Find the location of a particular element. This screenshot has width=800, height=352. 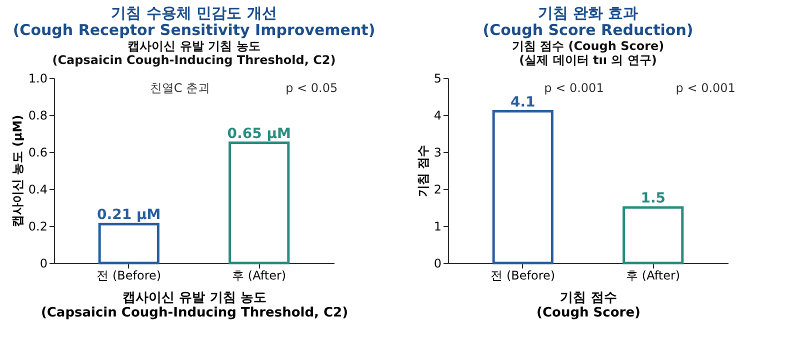

y-tick-label: 0.6 is located at coordinates (38, 153).